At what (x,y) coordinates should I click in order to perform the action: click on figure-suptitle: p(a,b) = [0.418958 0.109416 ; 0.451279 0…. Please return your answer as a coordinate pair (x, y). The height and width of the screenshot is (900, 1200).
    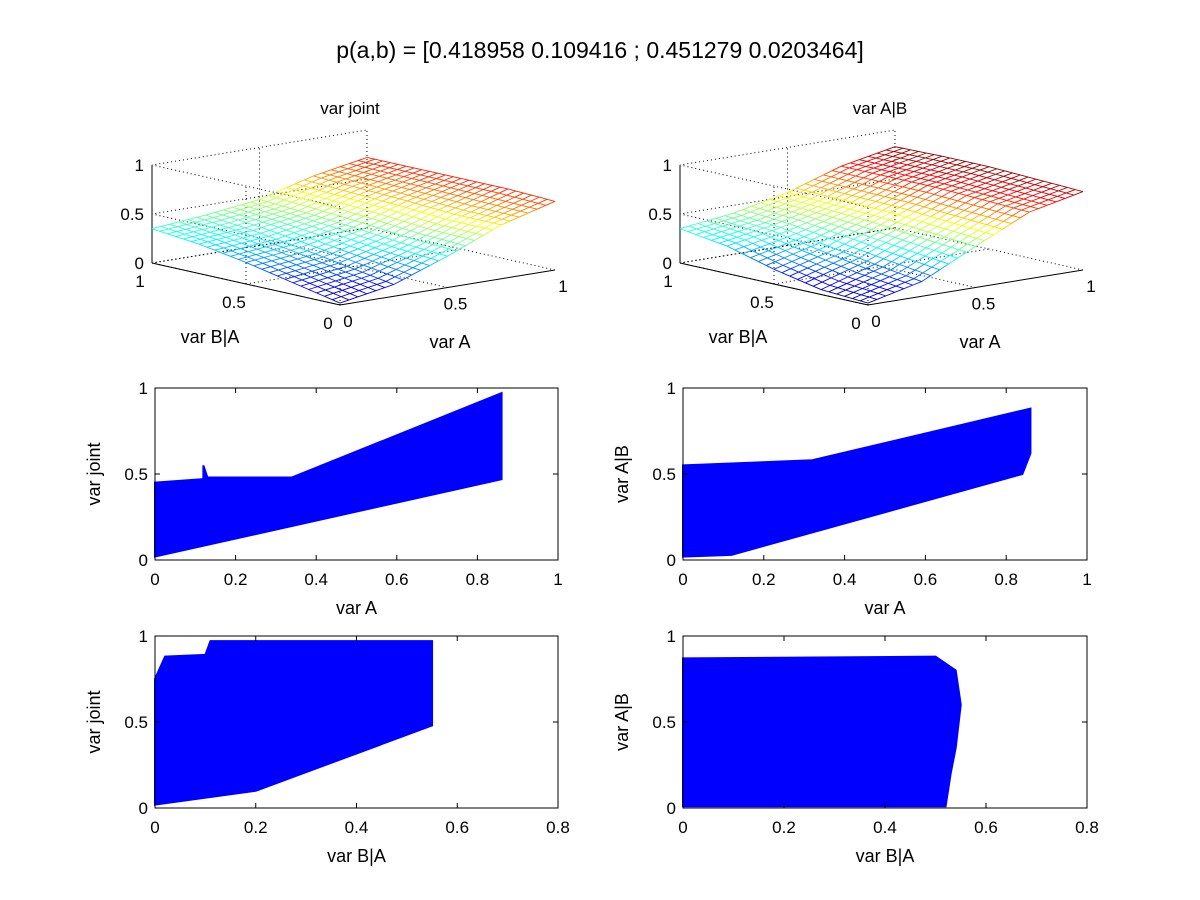
    Looking at the image, I should click on (600, 50).